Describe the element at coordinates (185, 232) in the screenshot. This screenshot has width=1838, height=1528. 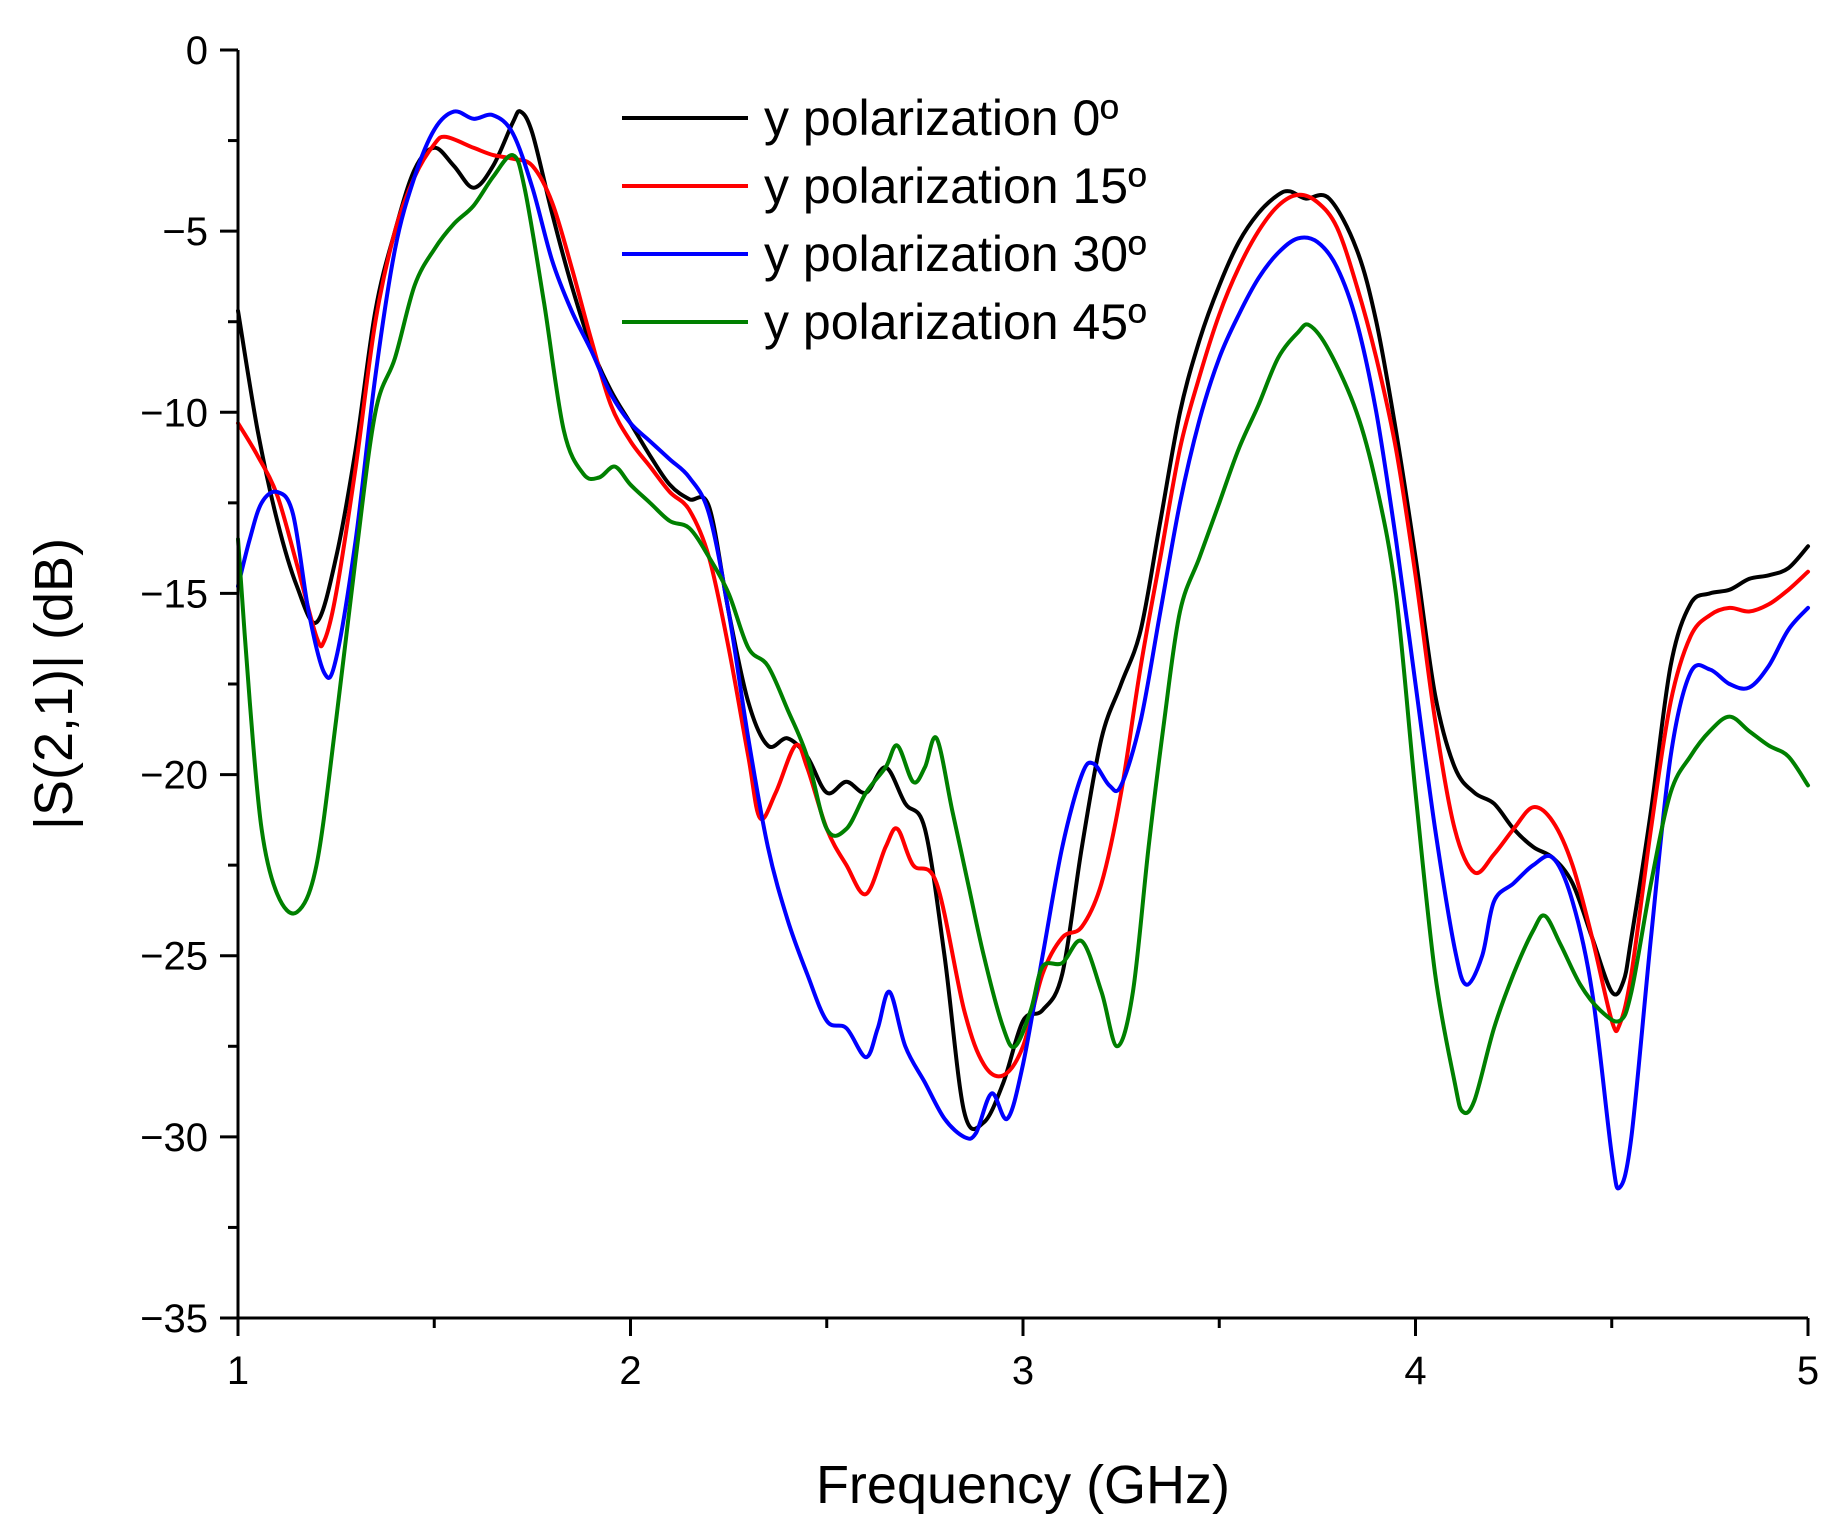
I see `y-tick-label: −5` at that location.